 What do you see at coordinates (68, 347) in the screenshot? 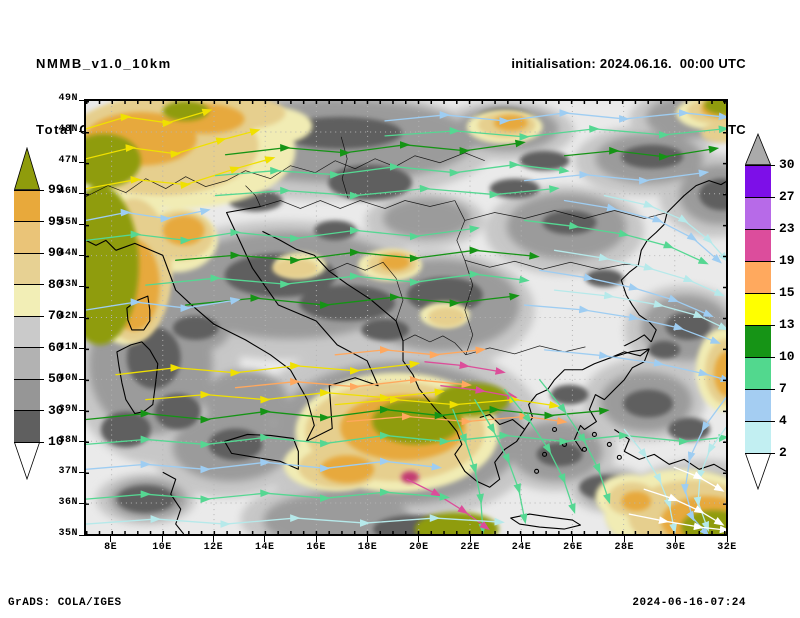
I see `lat-label: 41N` at bounding box center [68, 347].